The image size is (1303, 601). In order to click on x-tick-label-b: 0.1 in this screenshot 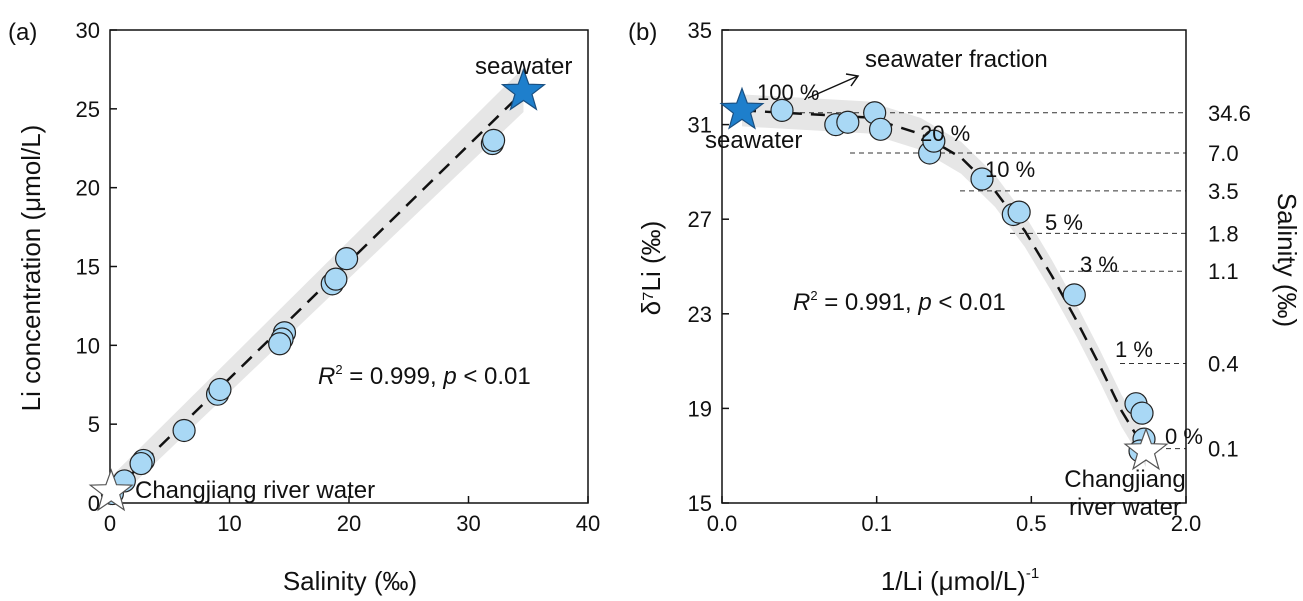, I will do `click(876, 523)`.